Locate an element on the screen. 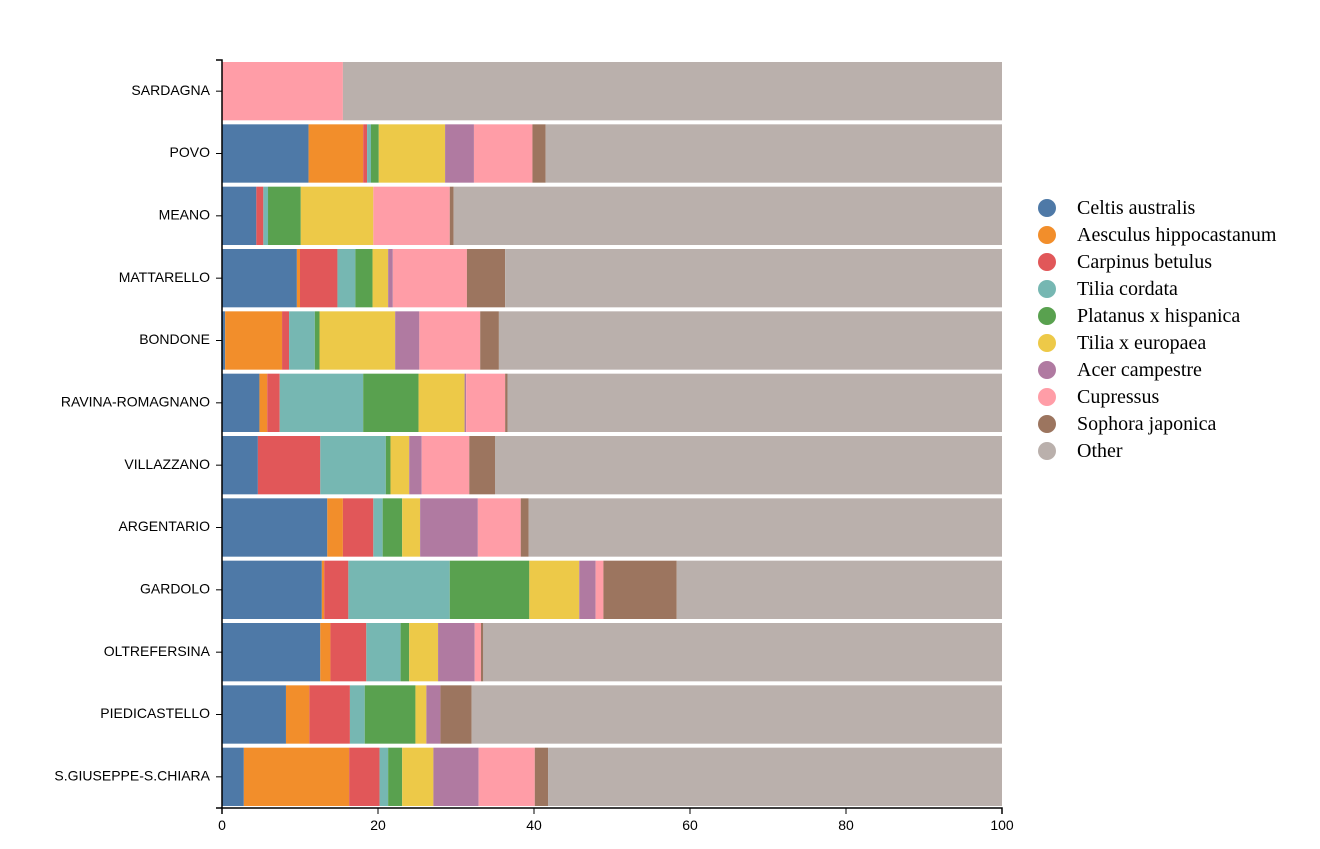  bar-segment-meano-platanus-x-hispanica is located at coordinates (284, 215).